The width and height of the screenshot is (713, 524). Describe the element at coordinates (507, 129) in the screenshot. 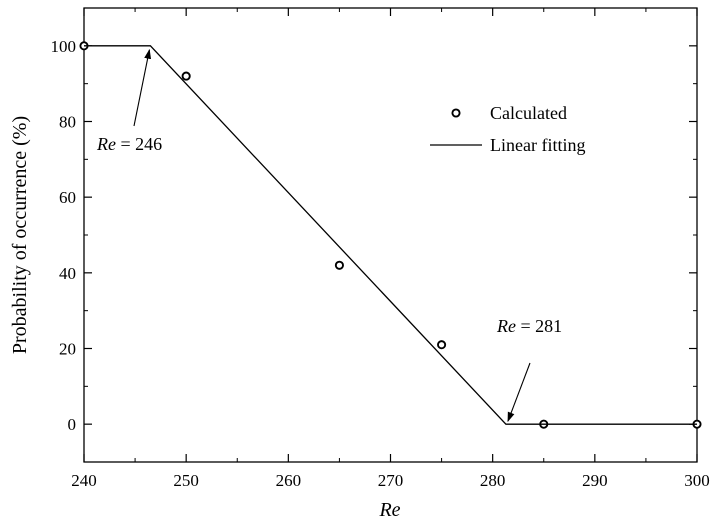

I see `legend: Calculated Linear fitting` at that location.